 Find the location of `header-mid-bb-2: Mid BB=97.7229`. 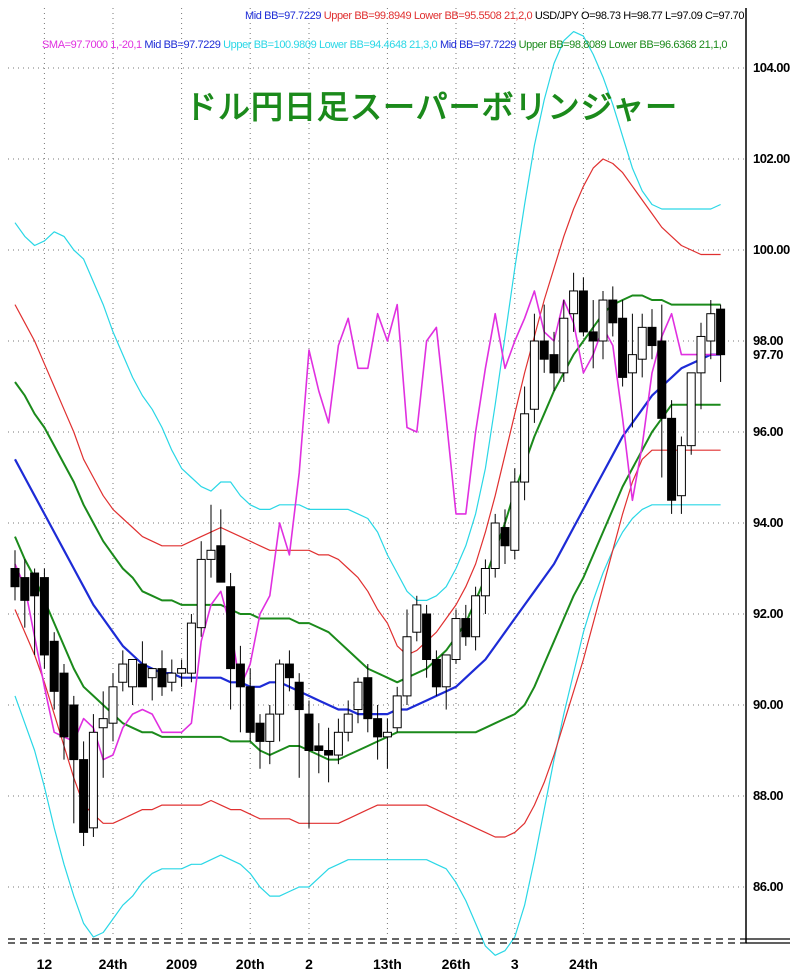

header-mid-bb-2: Mid BB=97.7229 is located at coordinates (182, 45).